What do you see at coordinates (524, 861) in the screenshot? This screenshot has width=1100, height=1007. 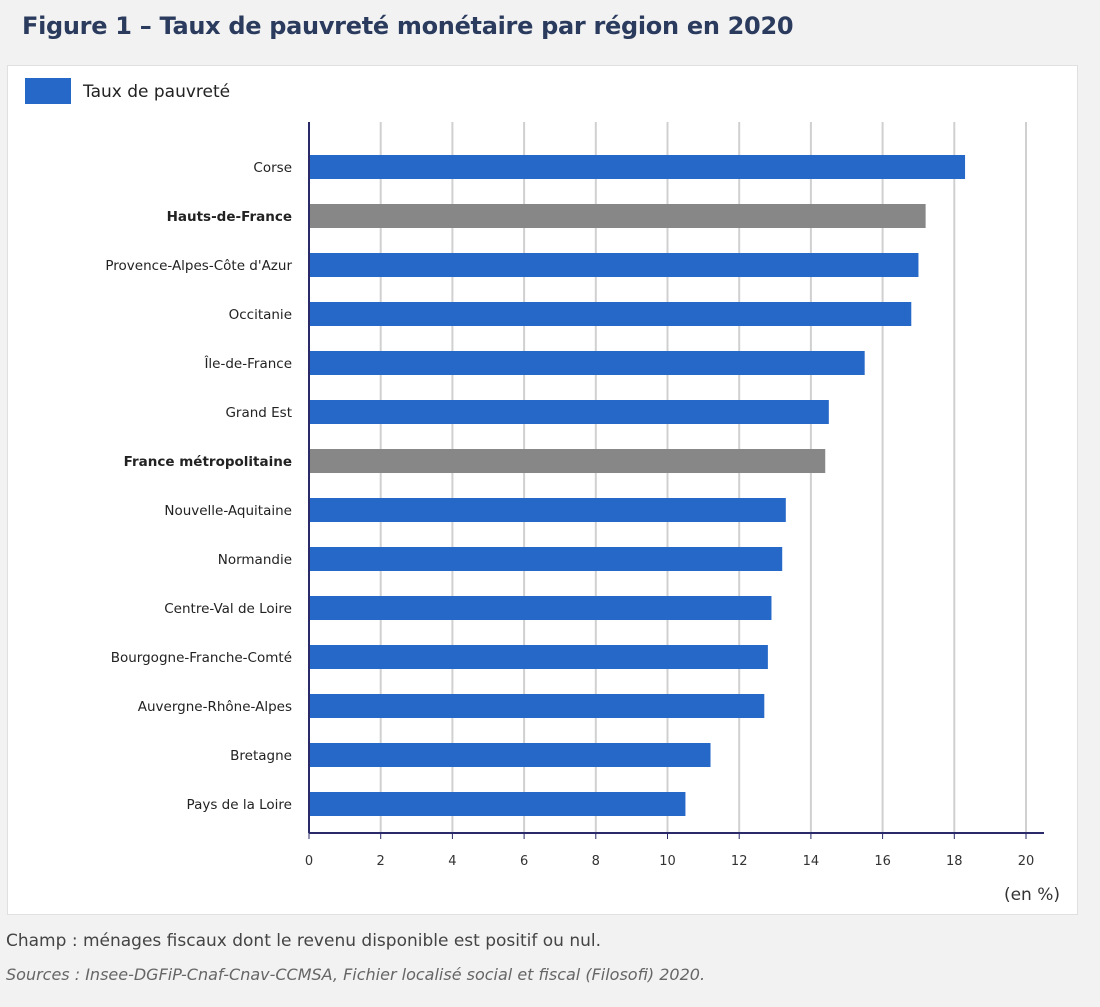 I see `x-tick-label: 6` at bounding box center [524, 861].